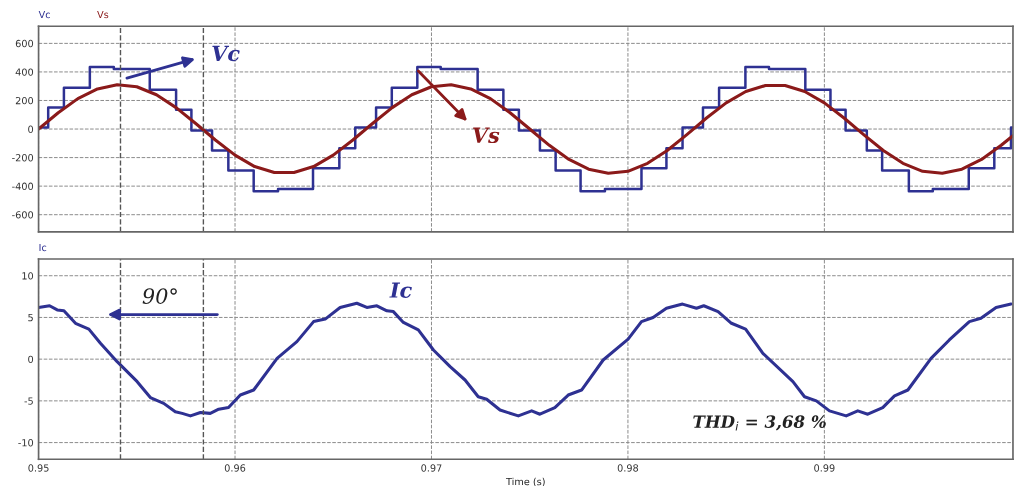 Image resolution: width=1015 pixels, height=486 pixels. What do you see at coordinates (525, 481) in the screenshot?
I see `x-axis-title: Time (s)` at bounding box center [525, 481].